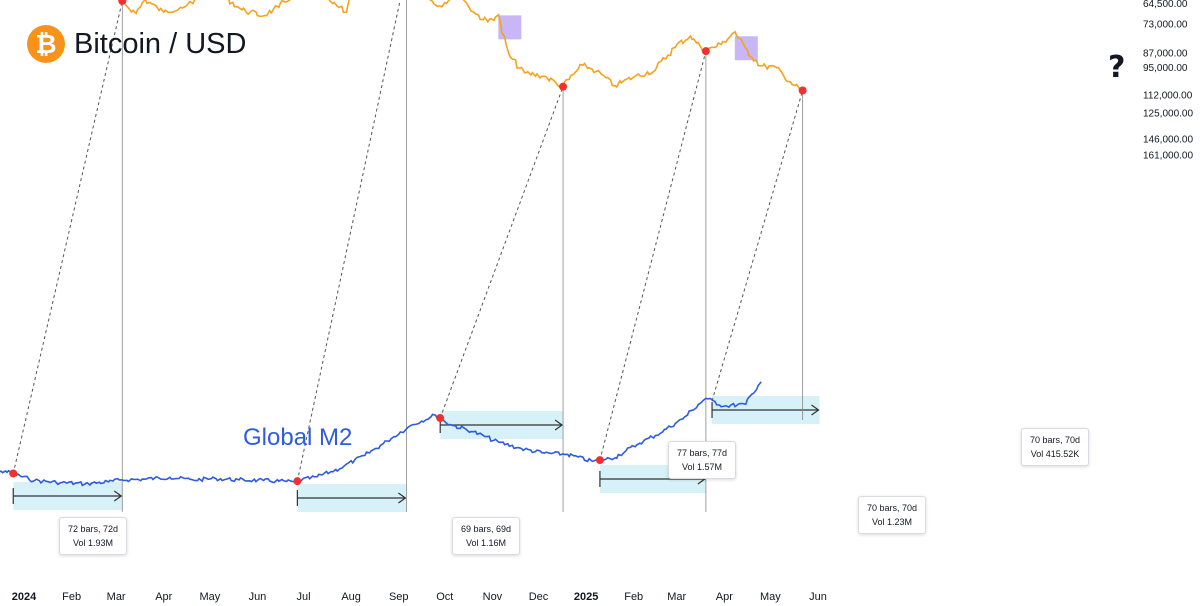  Describe the element at coordinates (892, 515) in the screenshot. I see `measure-box-4: 70 bars, 70d Vol 1.23M` at that location.